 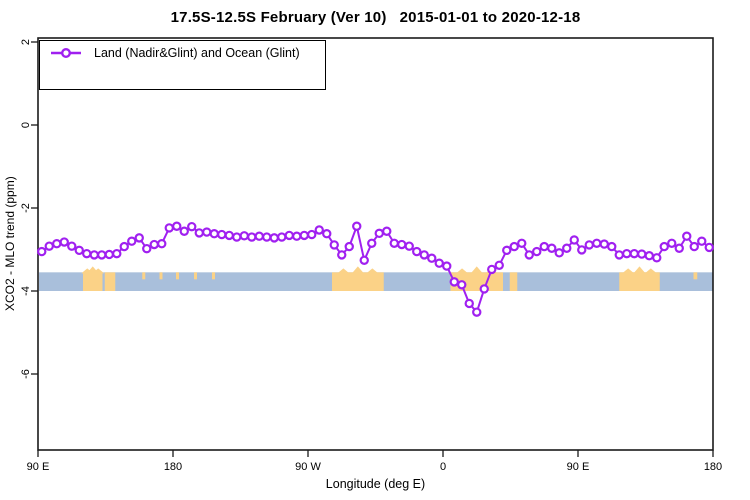 What do you see at coordinates (375, 484) in the screenshot?
I see `x-axis-title: Longitude (deg E)` at bounding box center [375, 484].